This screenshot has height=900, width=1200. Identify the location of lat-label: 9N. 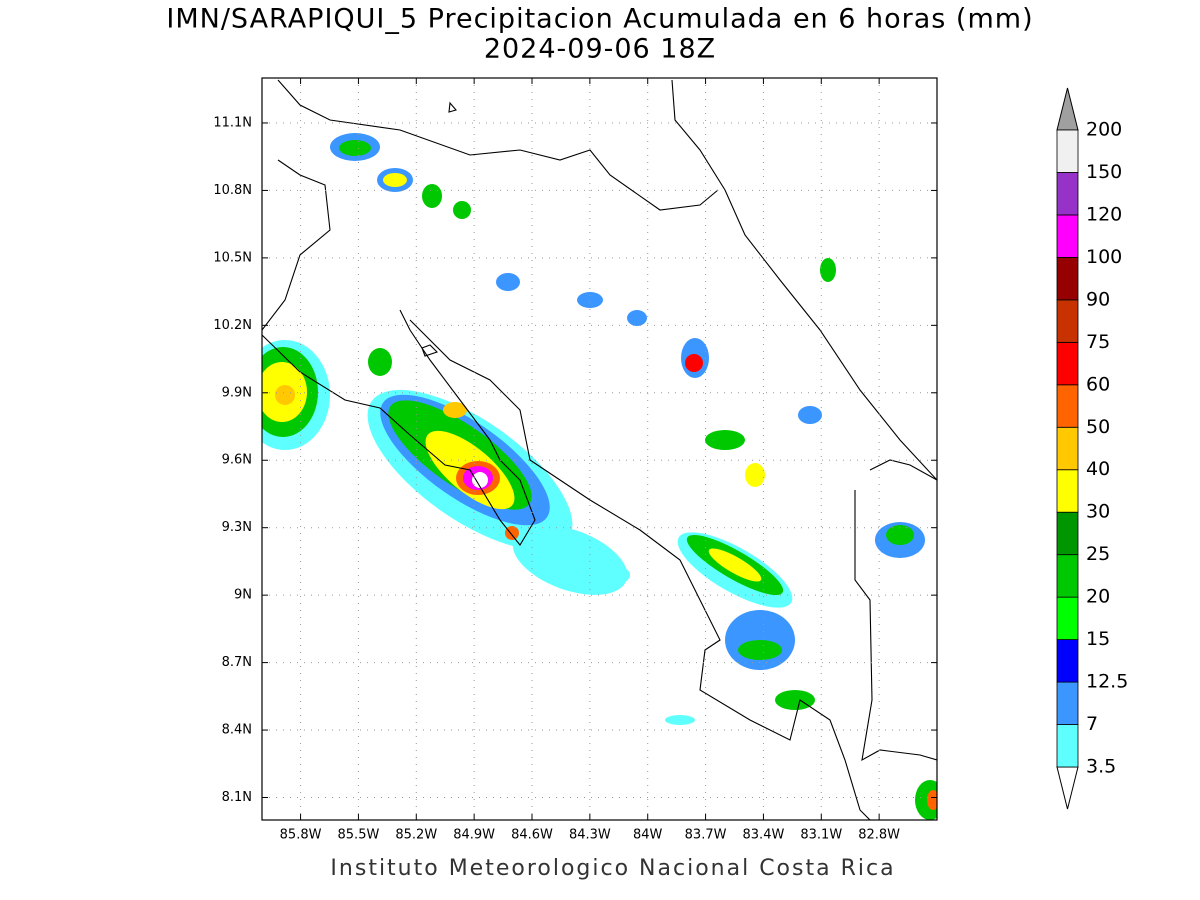
(243, 595).